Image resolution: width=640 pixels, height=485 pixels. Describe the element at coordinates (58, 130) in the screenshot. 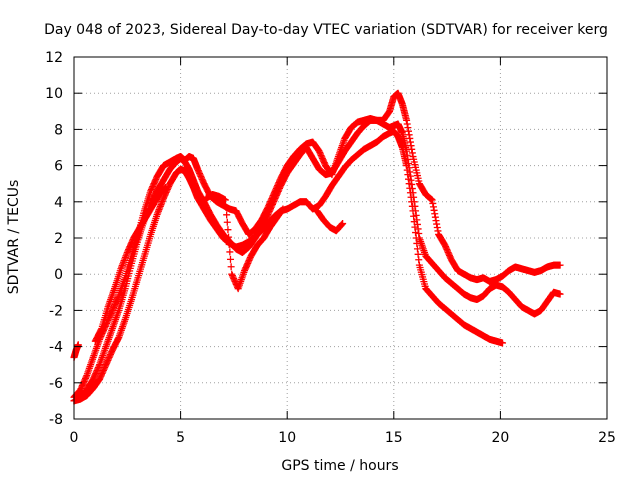

I see `y-tick-label: 8` at that location.